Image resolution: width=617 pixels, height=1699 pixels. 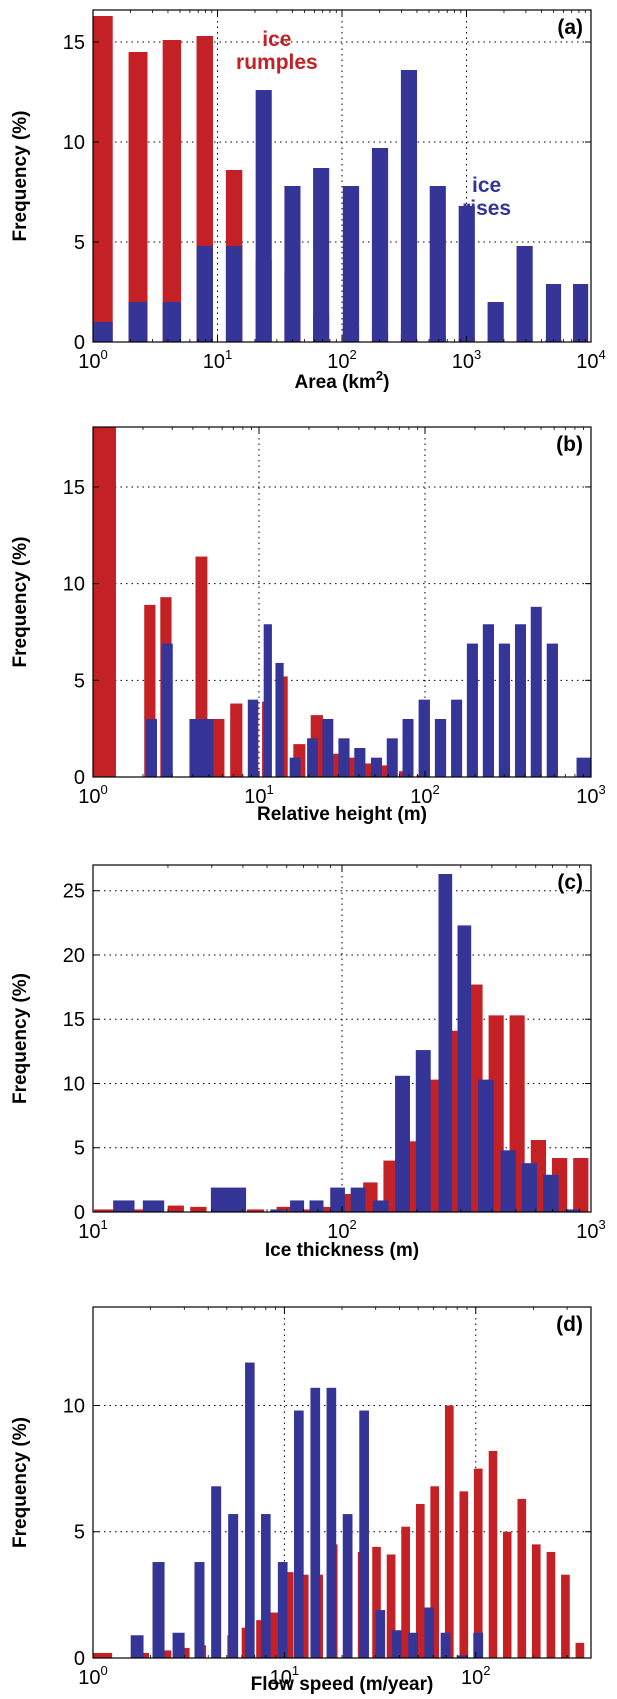 What do you see at coordinates (486, 185) in the screenshot?
I see `series-annotation-rises: ice` at bounding box center [486, 185].